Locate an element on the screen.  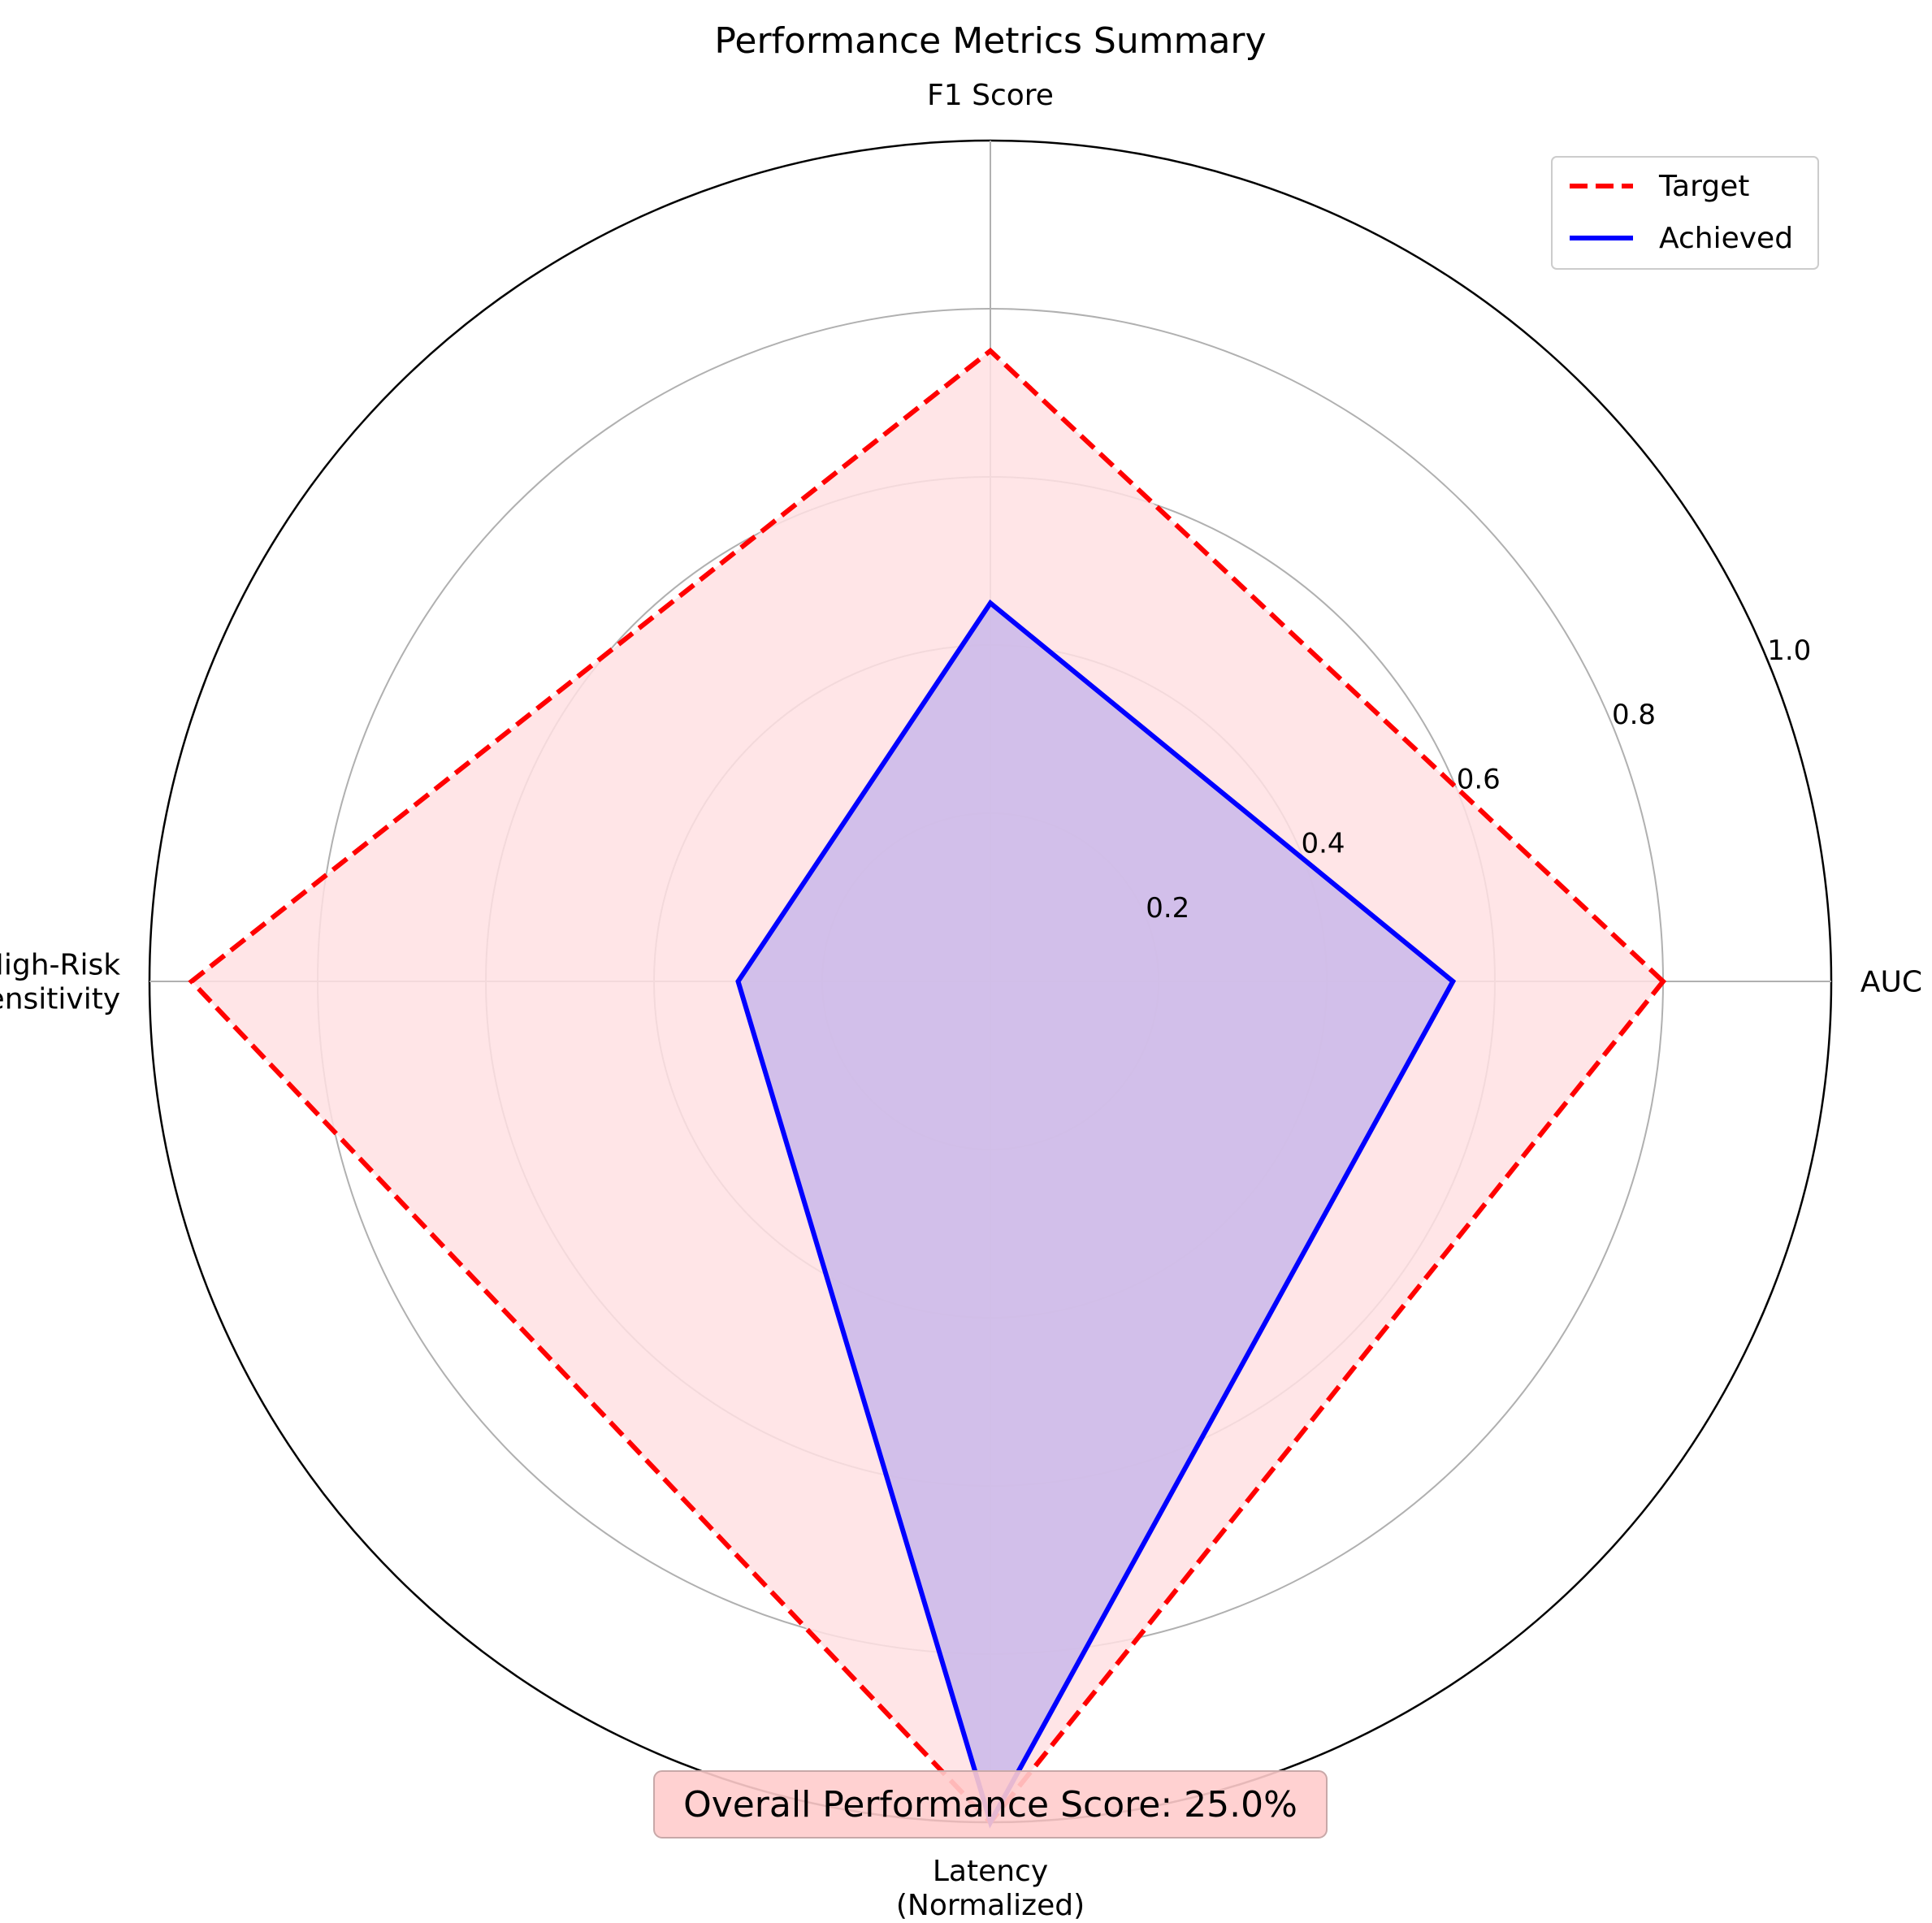
legend-label-target: Target is located at coordinates (1704, 186).